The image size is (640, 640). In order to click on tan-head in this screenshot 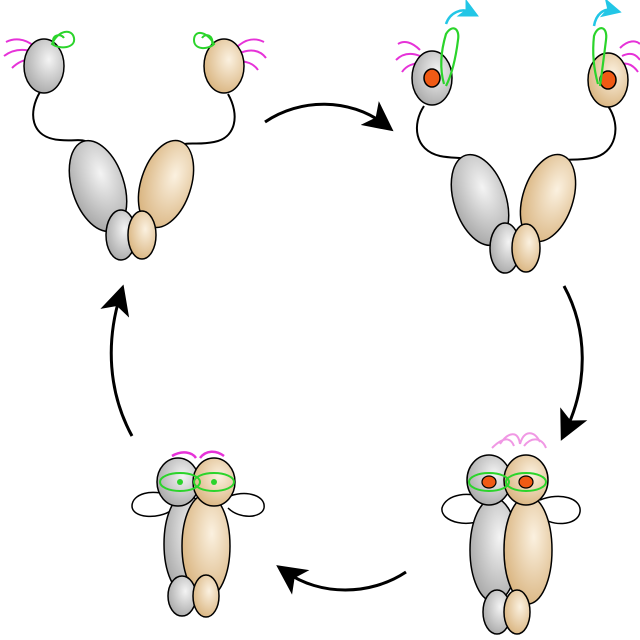, I will do `click(224, 66)`.